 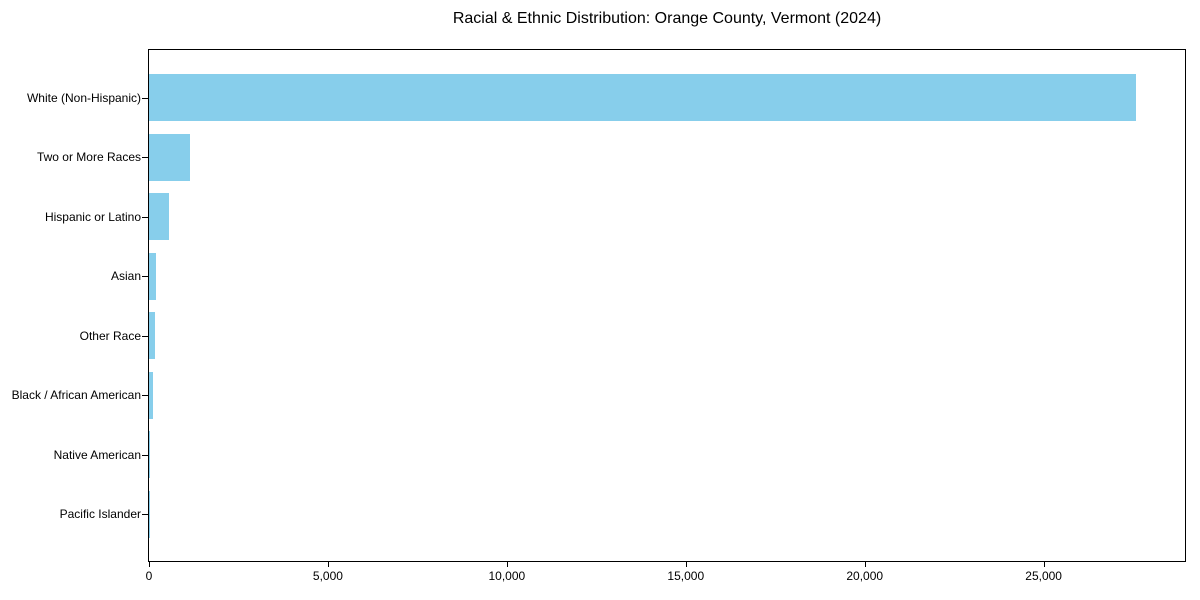 What do you see at coordinates (1043, 576) in the screenshot?
I see `x-tick-label: 25,000` at bounding box center [1043, 576].